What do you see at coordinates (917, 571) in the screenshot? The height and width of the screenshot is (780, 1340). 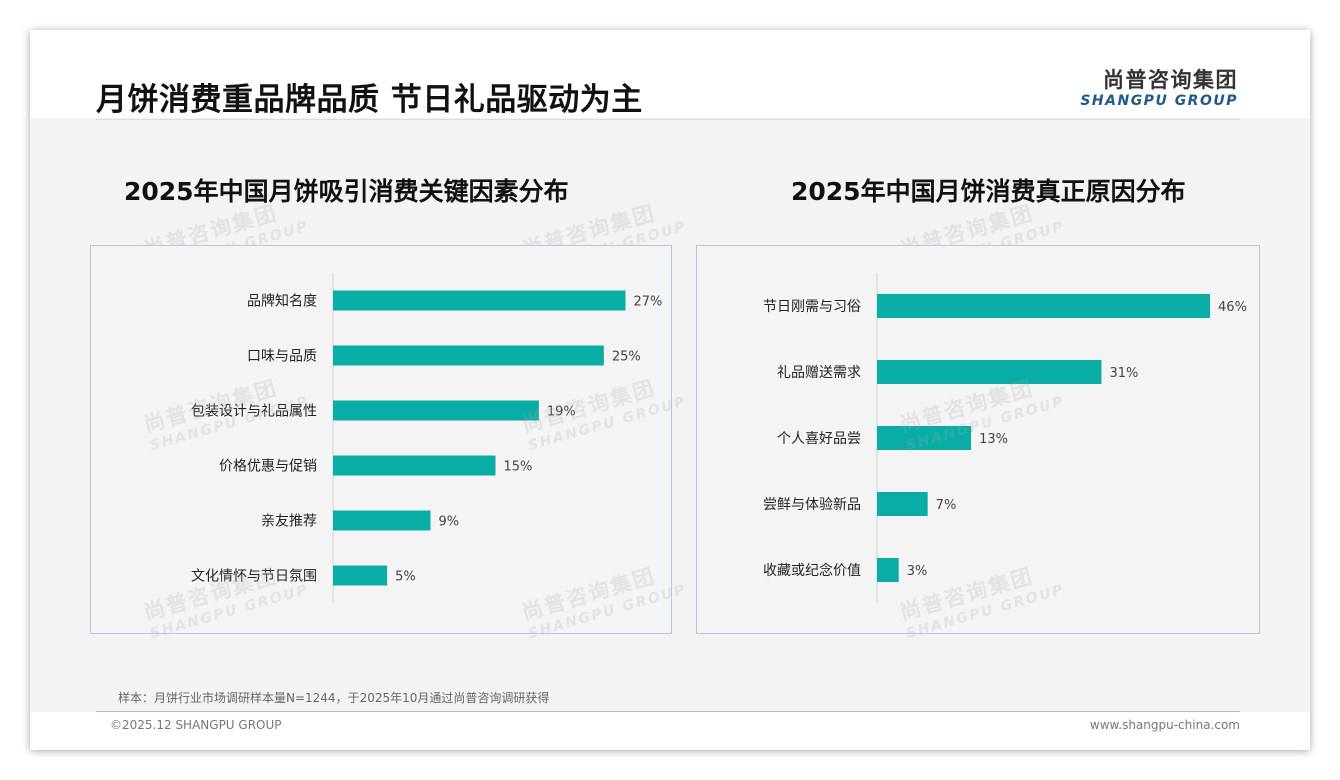 I see `data-label: 3%` at bounding box center [917, 571].